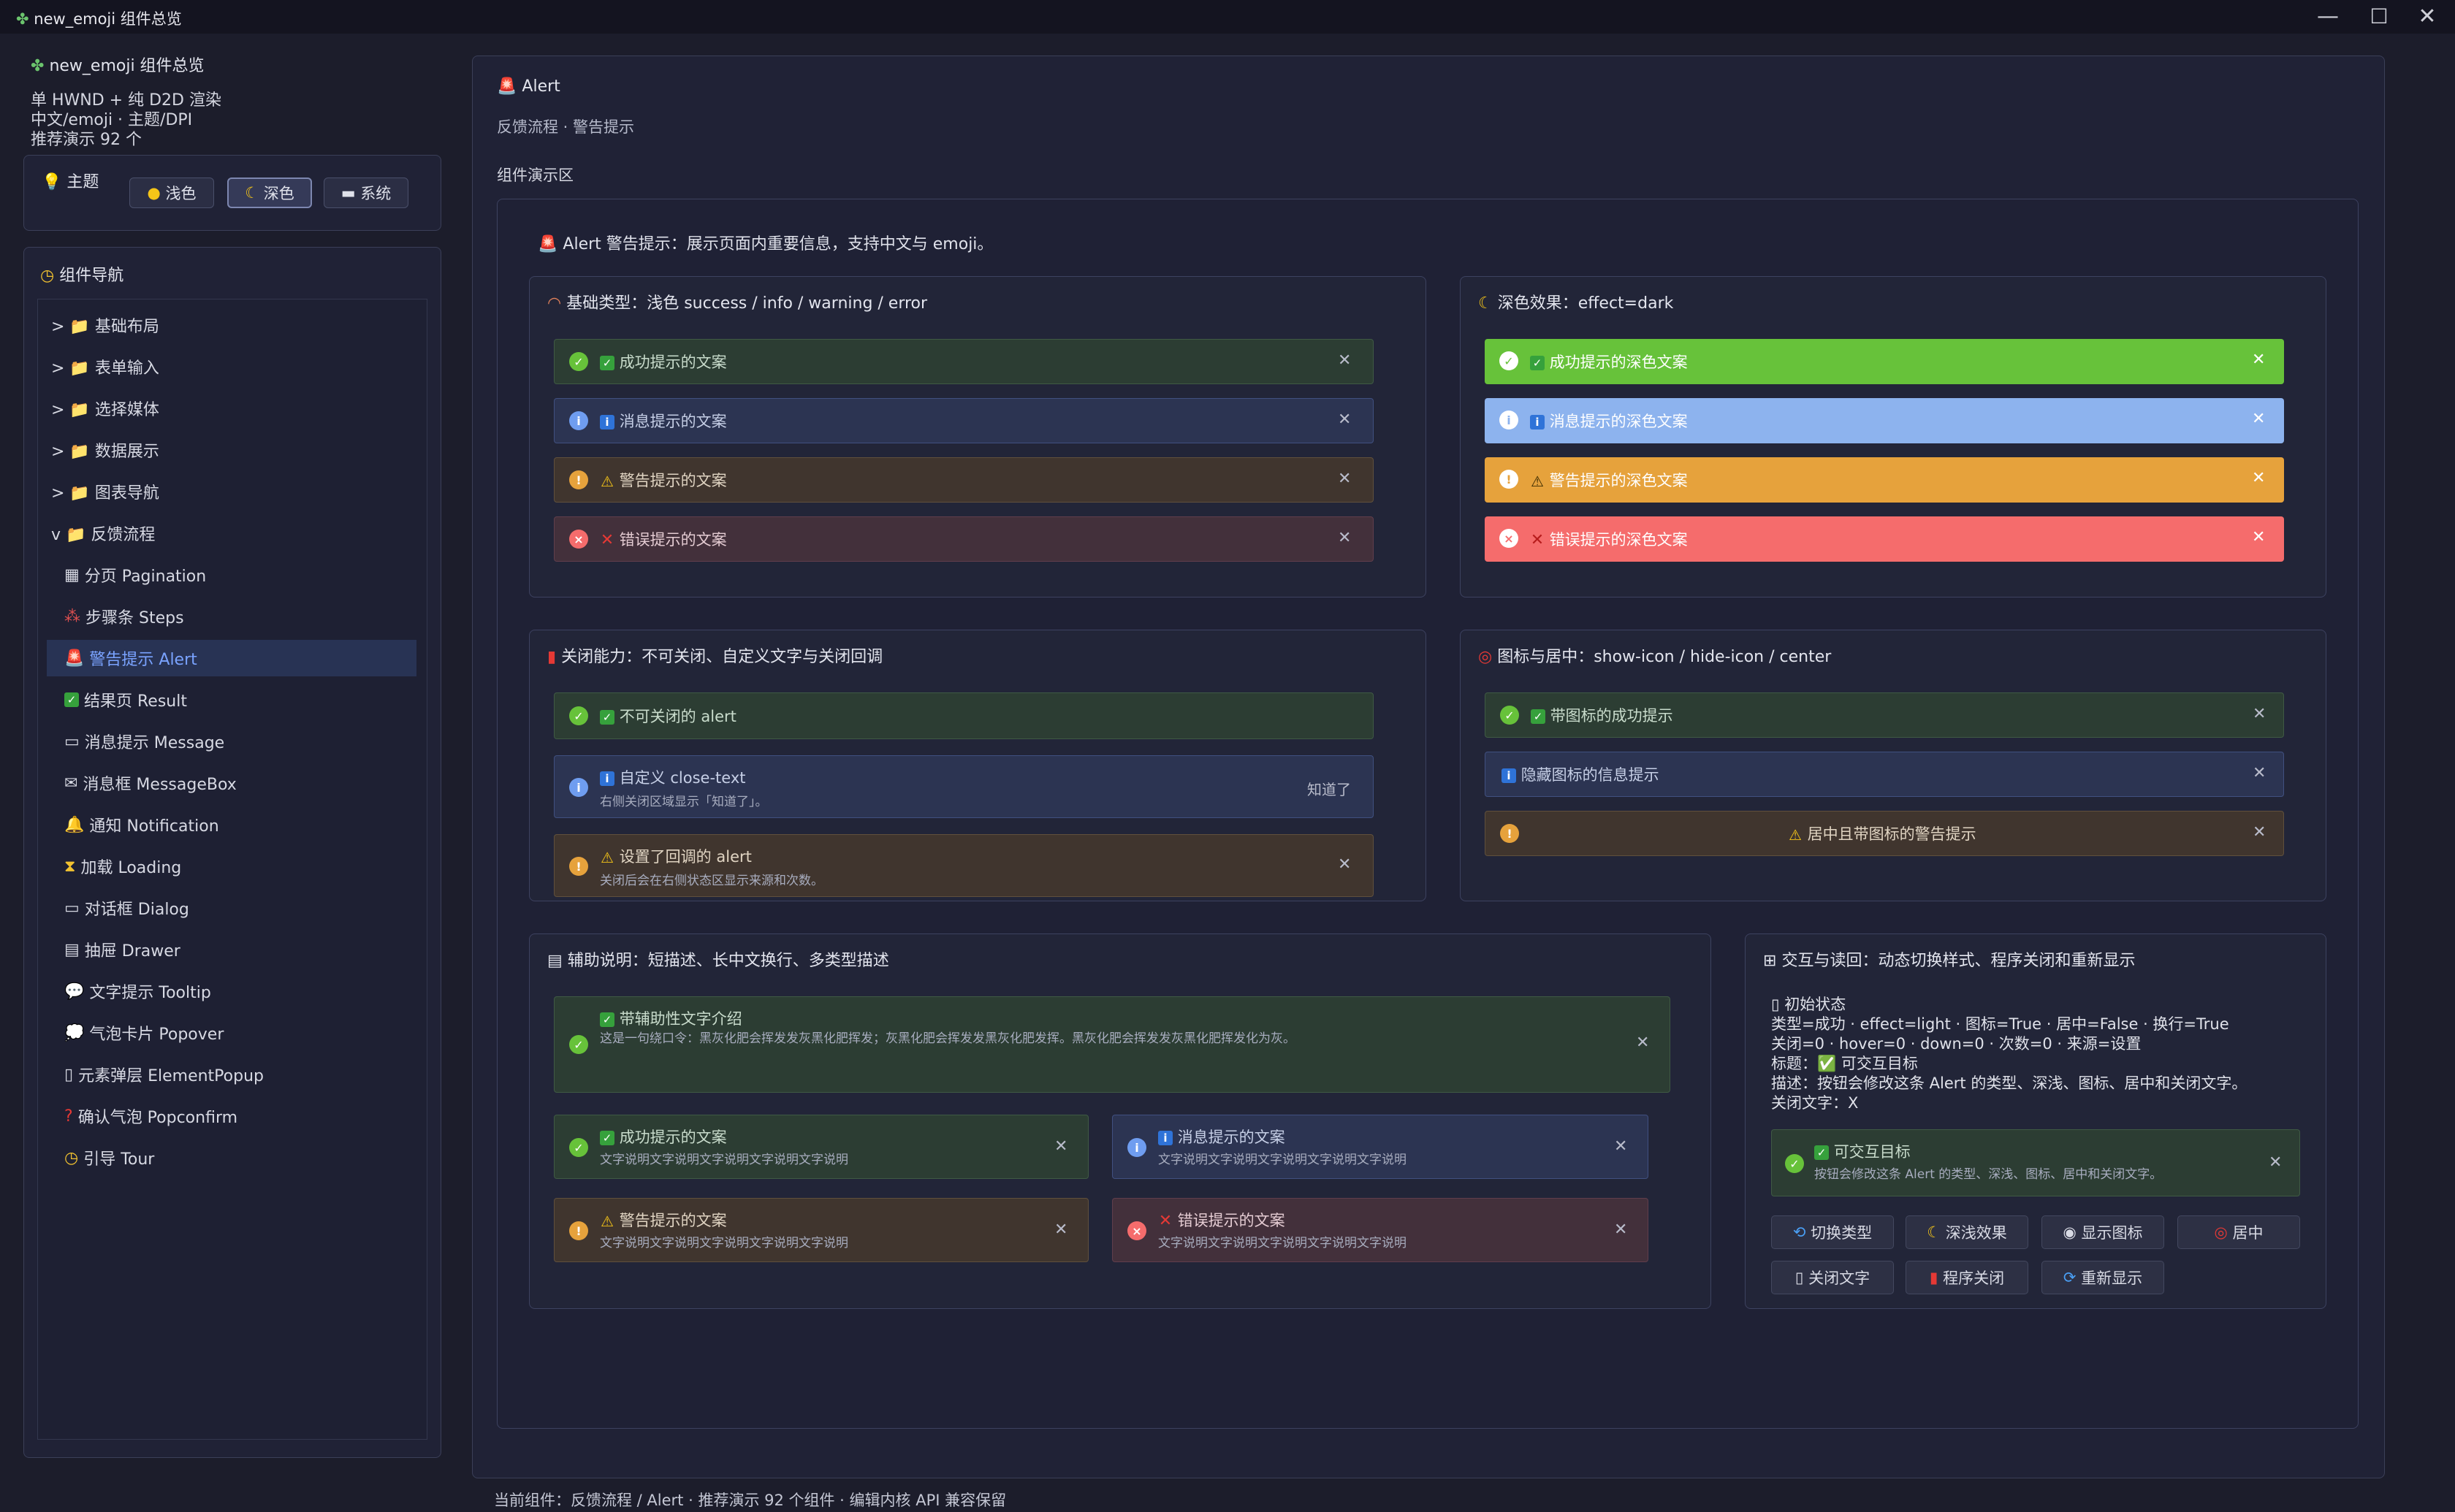 This screenshot has height=1512, width=2455. What do you see at coordinates (105, 493) in the screenshot?
I see `nav-group-chart-nav: > 📁 图表导航` at bounding box center [105, 493].